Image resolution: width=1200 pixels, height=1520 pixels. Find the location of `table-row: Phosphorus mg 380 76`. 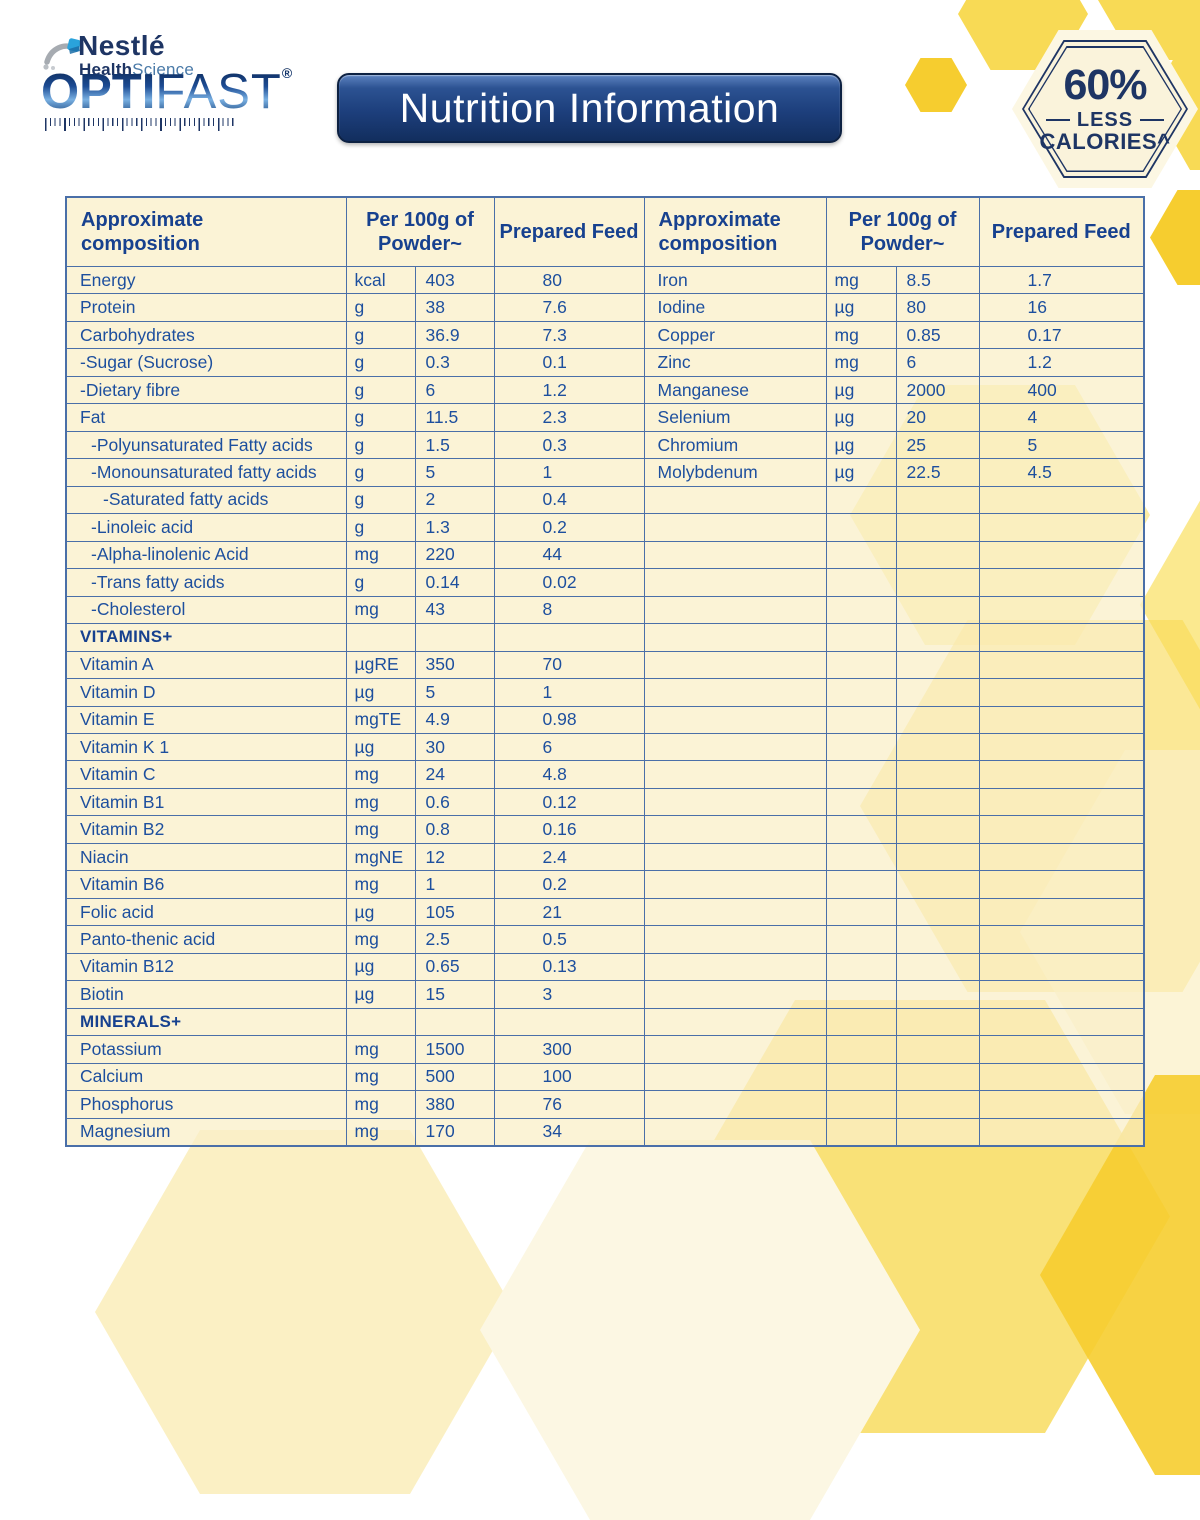

table-row: Phosphorus mg 380 76 is located at coordinates (605, 1104).